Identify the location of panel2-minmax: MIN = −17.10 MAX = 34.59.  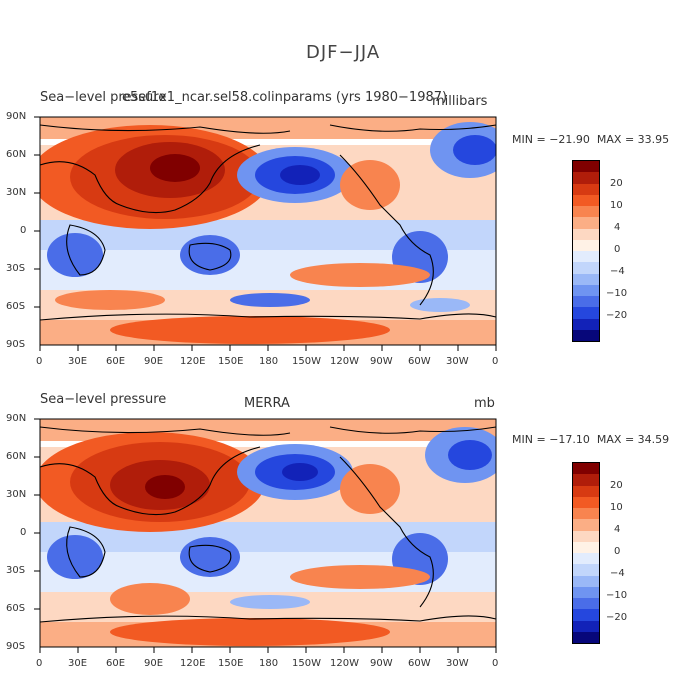
(591, 439).